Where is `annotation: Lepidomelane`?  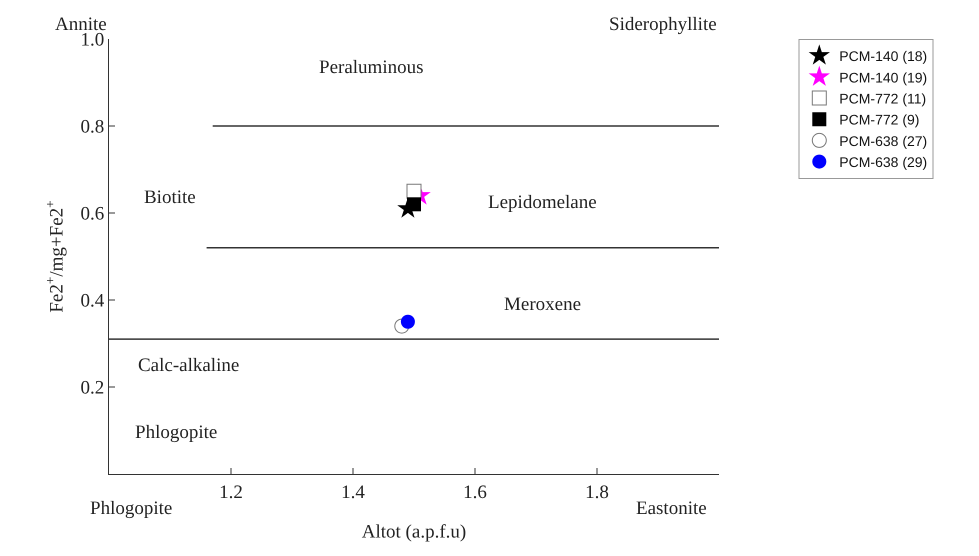
annotation: Lepidomelane is located at coordinates (542, 202).